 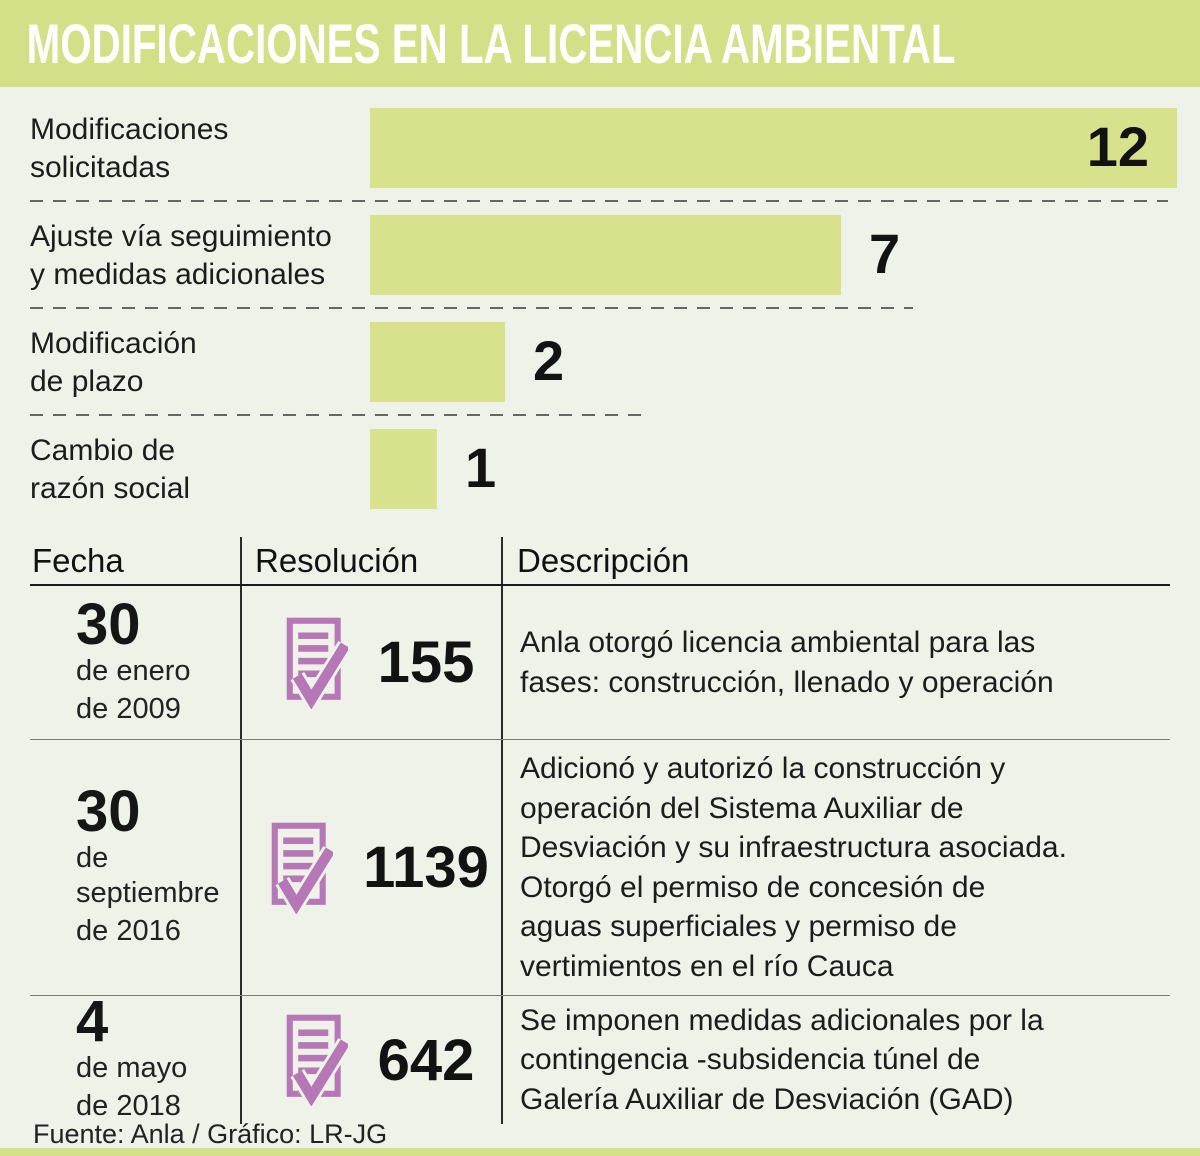 What do you see at coordinates (129, 148) in the screenshot?
I see `bar-category-label: Modificaciones solicitadas` at bounding box center [129, 148].